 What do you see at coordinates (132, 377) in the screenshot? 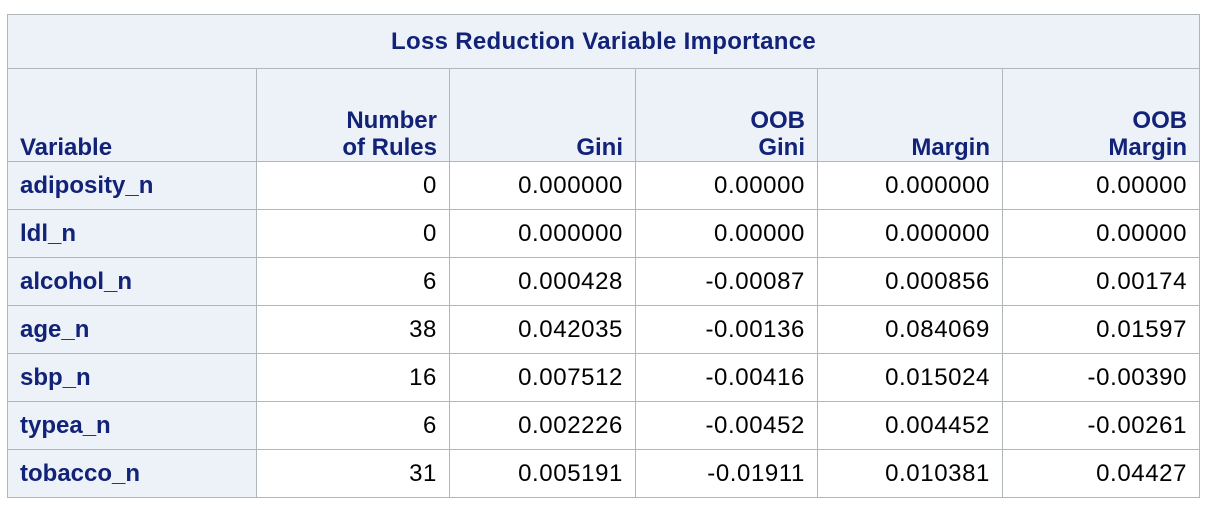
I see `row-variable-name: sbp_n` at bounding box center [132, 377].